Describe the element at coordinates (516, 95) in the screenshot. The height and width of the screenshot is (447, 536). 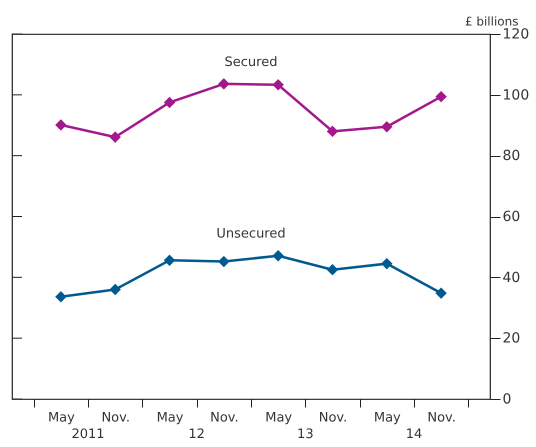
I see `y-tick-label: 100` at that location.